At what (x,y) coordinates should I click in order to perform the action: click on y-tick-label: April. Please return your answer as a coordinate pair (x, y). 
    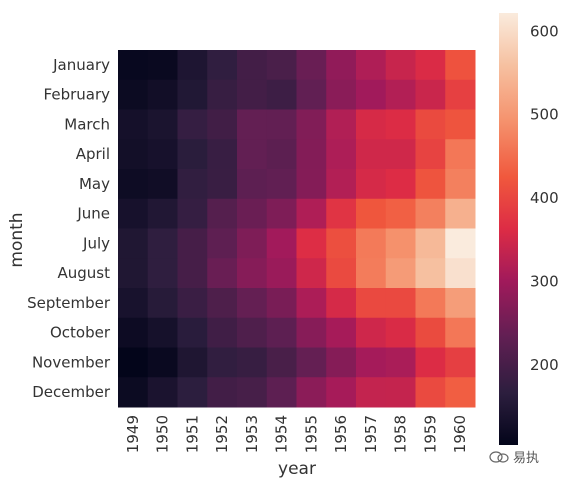
    Looking at the image, I should click on (93, 154).